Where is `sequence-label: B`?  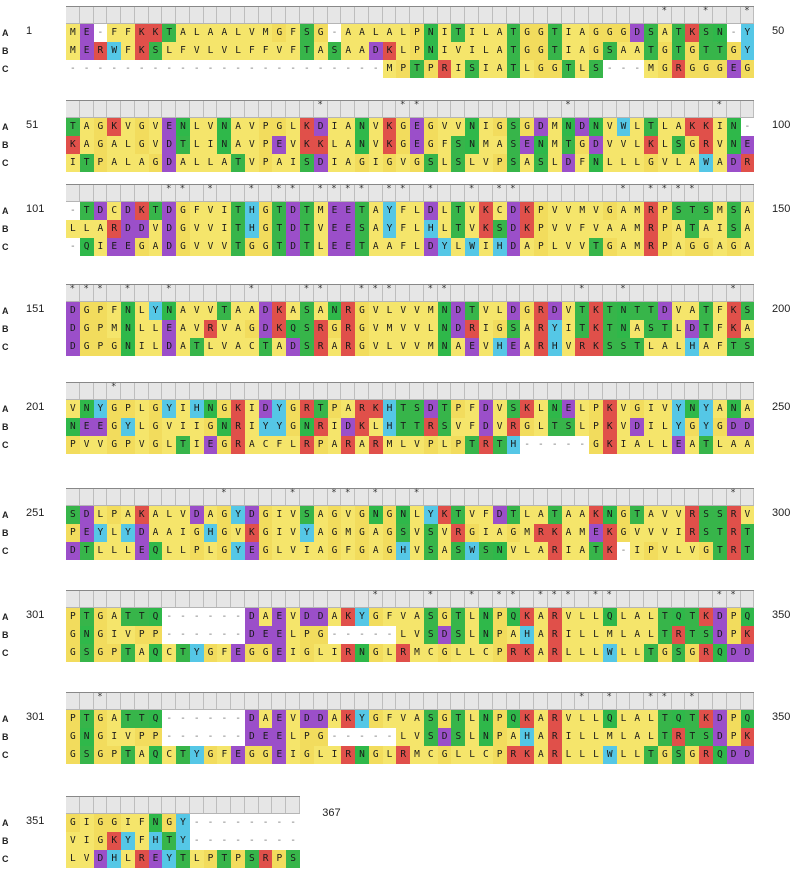
sequence-label: B is located at coordinates (5, 329).